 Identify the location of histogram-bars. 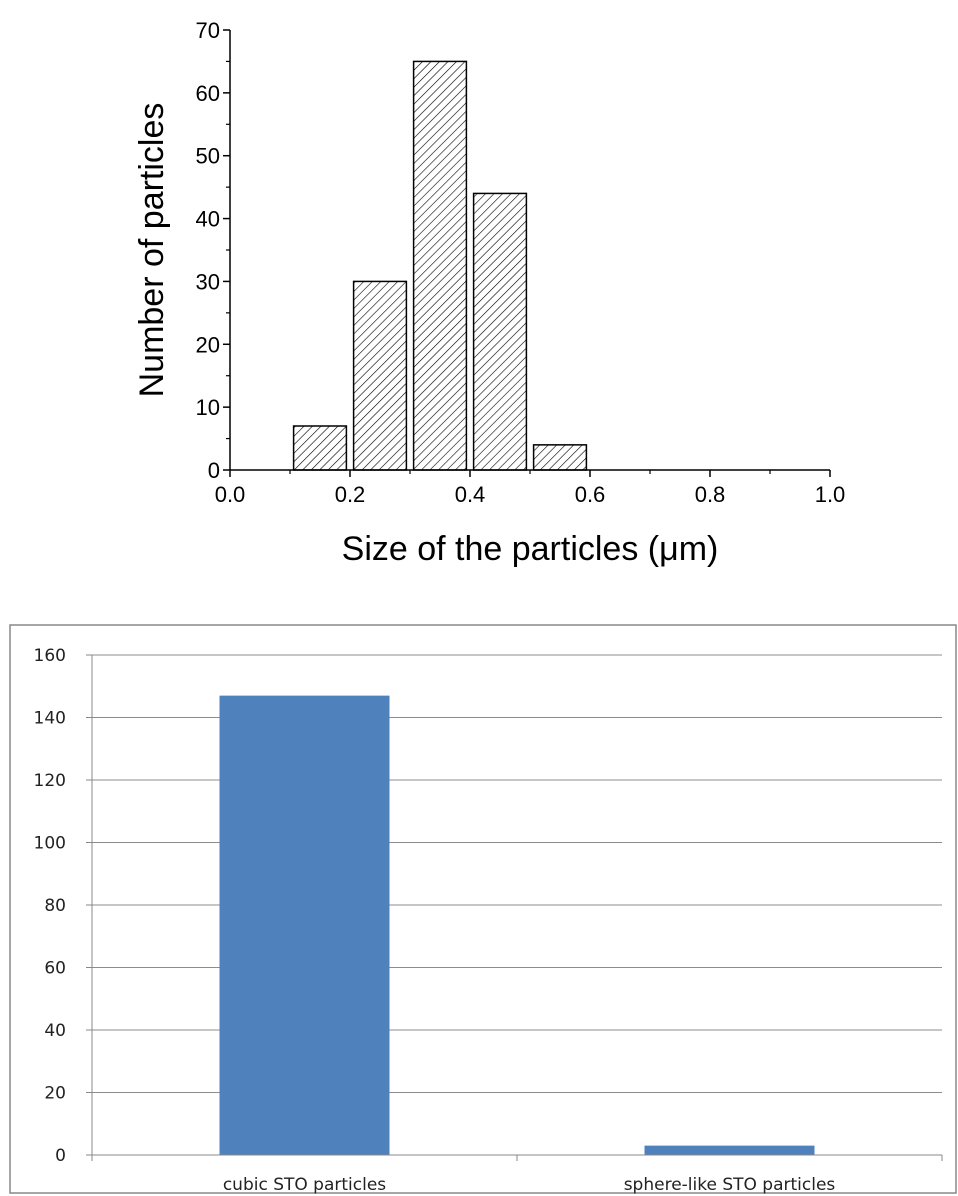
(440, 265).